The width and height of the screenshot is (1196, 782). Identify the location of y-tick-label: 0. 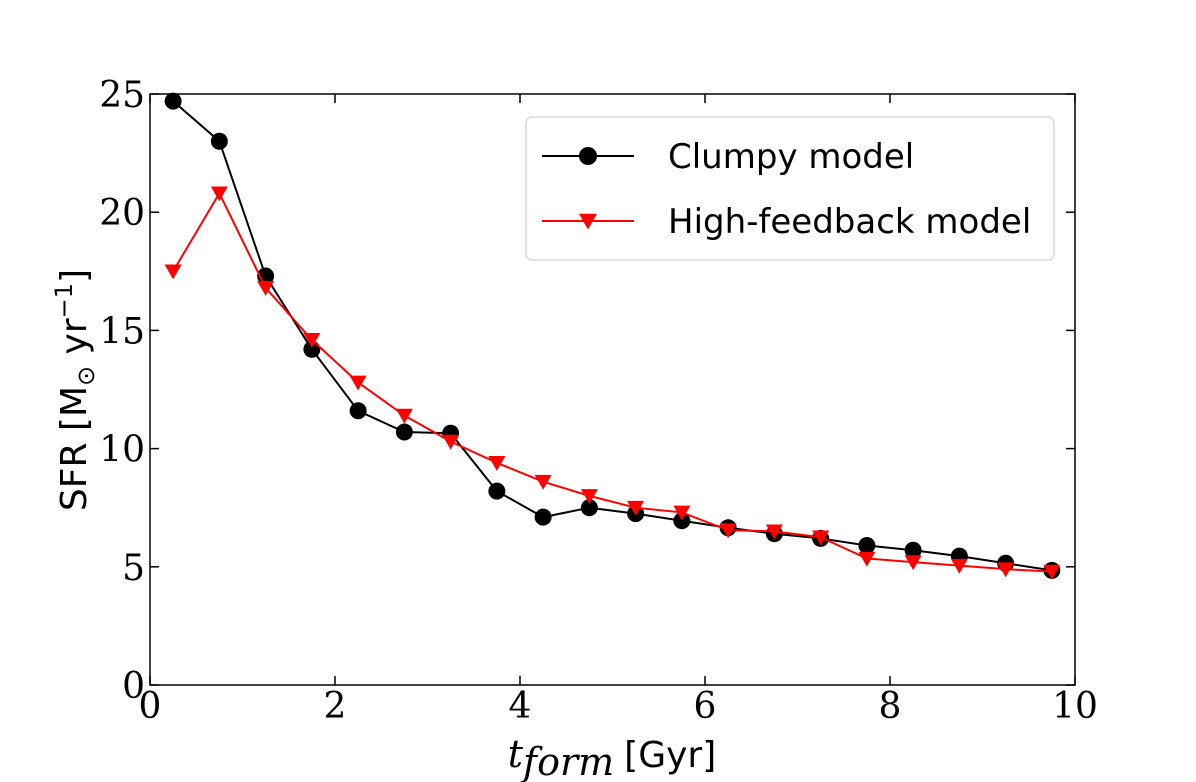
(133, 686).